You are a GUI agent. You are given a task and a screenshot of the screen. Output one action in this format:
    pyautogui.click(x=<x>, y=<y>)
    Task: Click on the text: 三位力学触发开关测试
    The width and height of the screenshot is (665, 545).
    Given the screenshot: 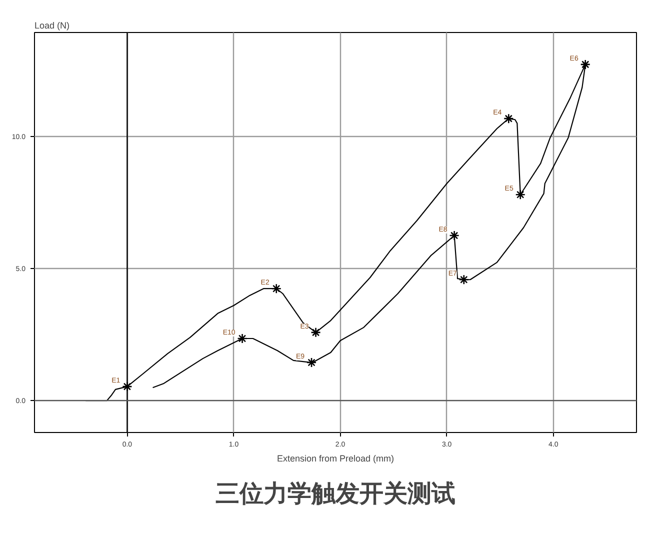 What is the action you would take?
    pyautogui.click(x=336, y=494)
    